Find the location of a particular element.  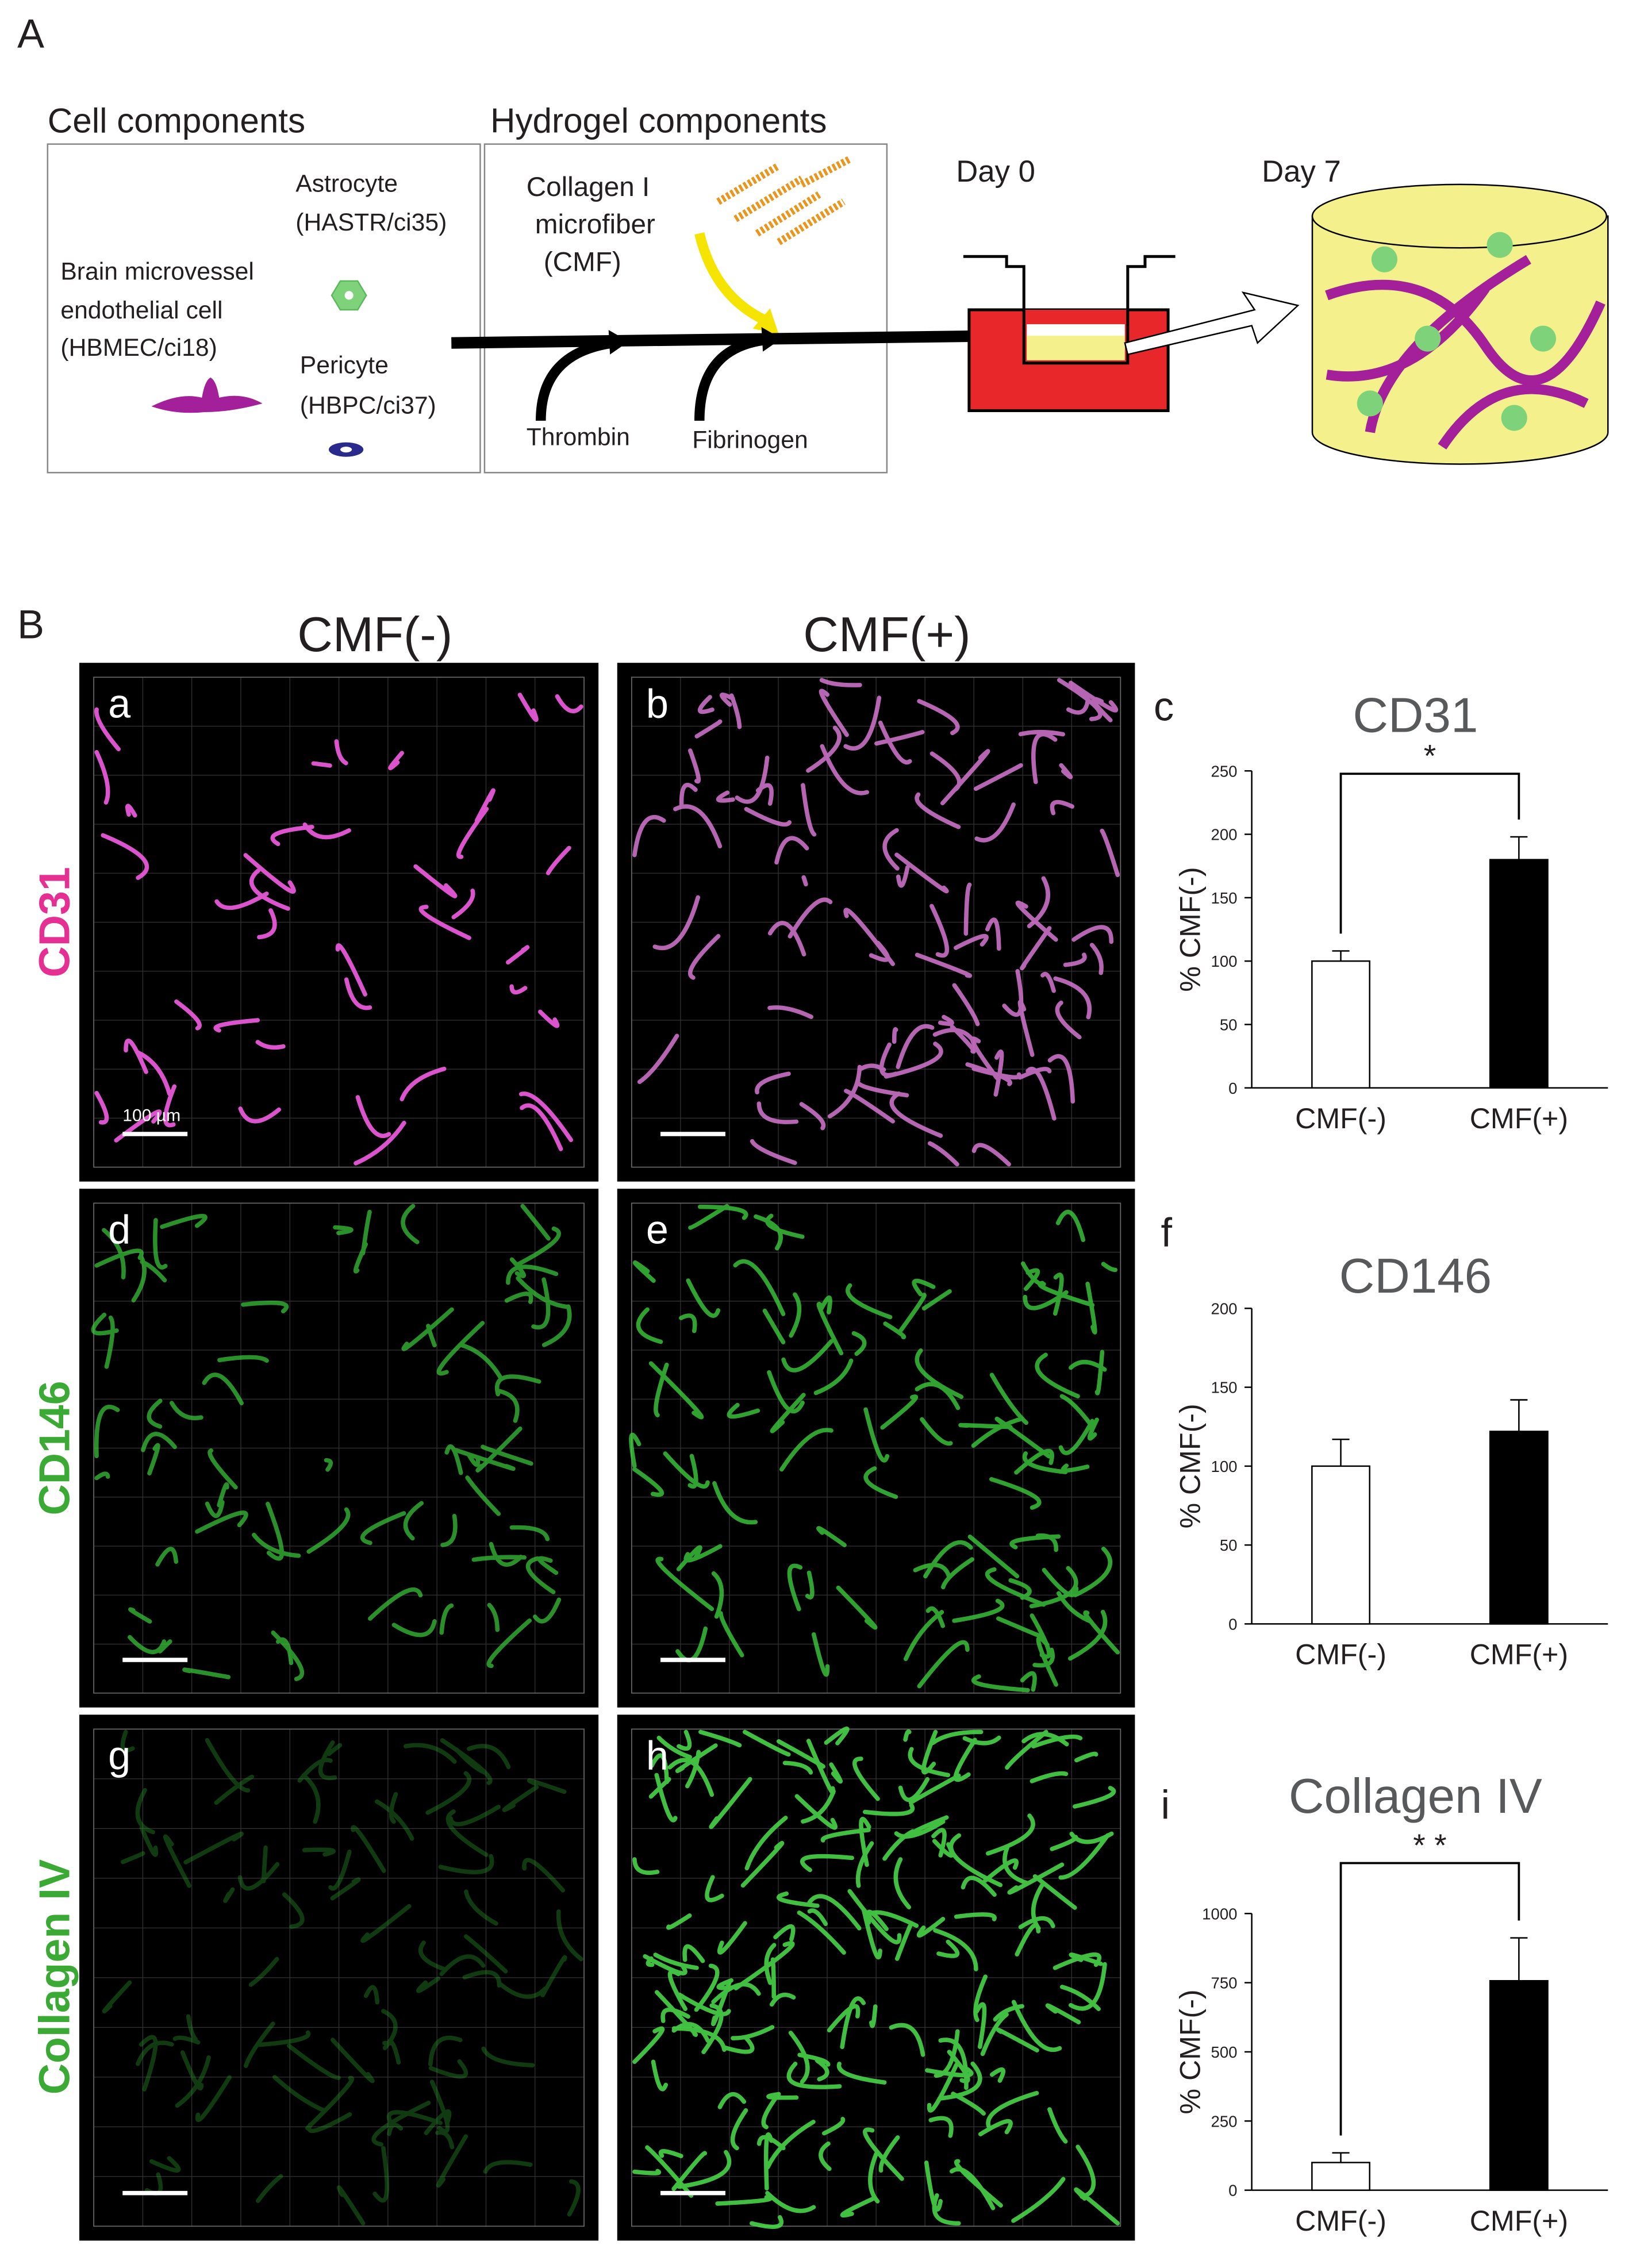

label: Day 7 is located at coordinates (1301, 172).